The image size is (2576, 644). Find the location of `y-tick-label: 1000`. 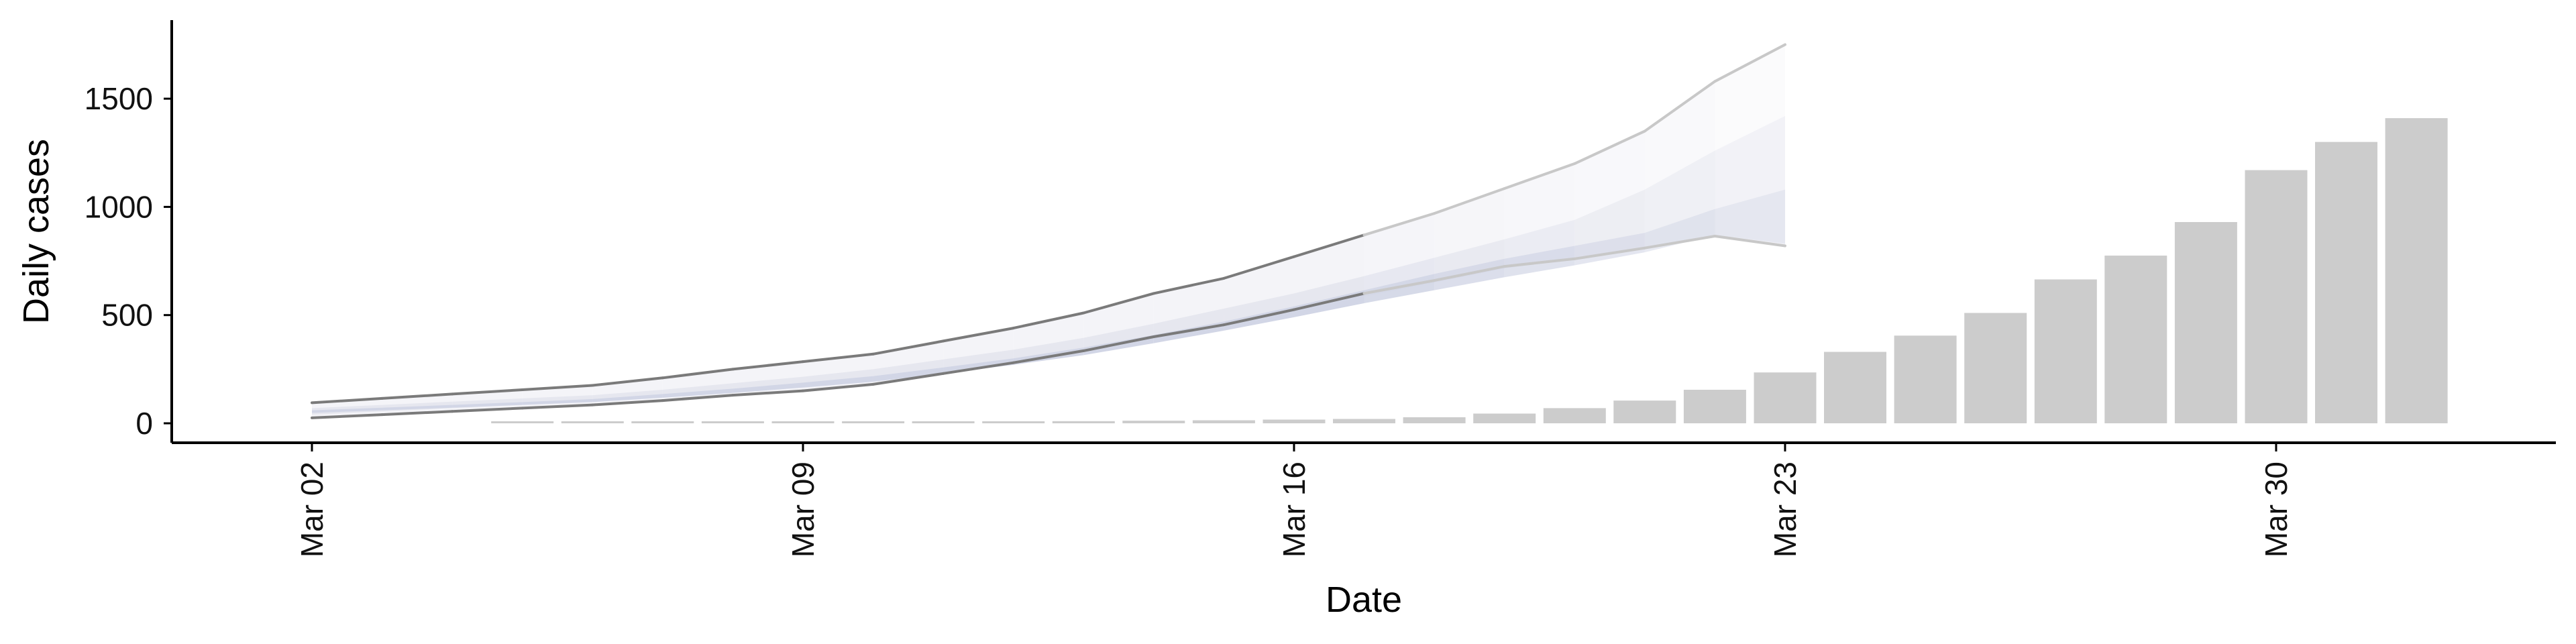

y-tick-label: 1000 is located at coordinates (119, 206).